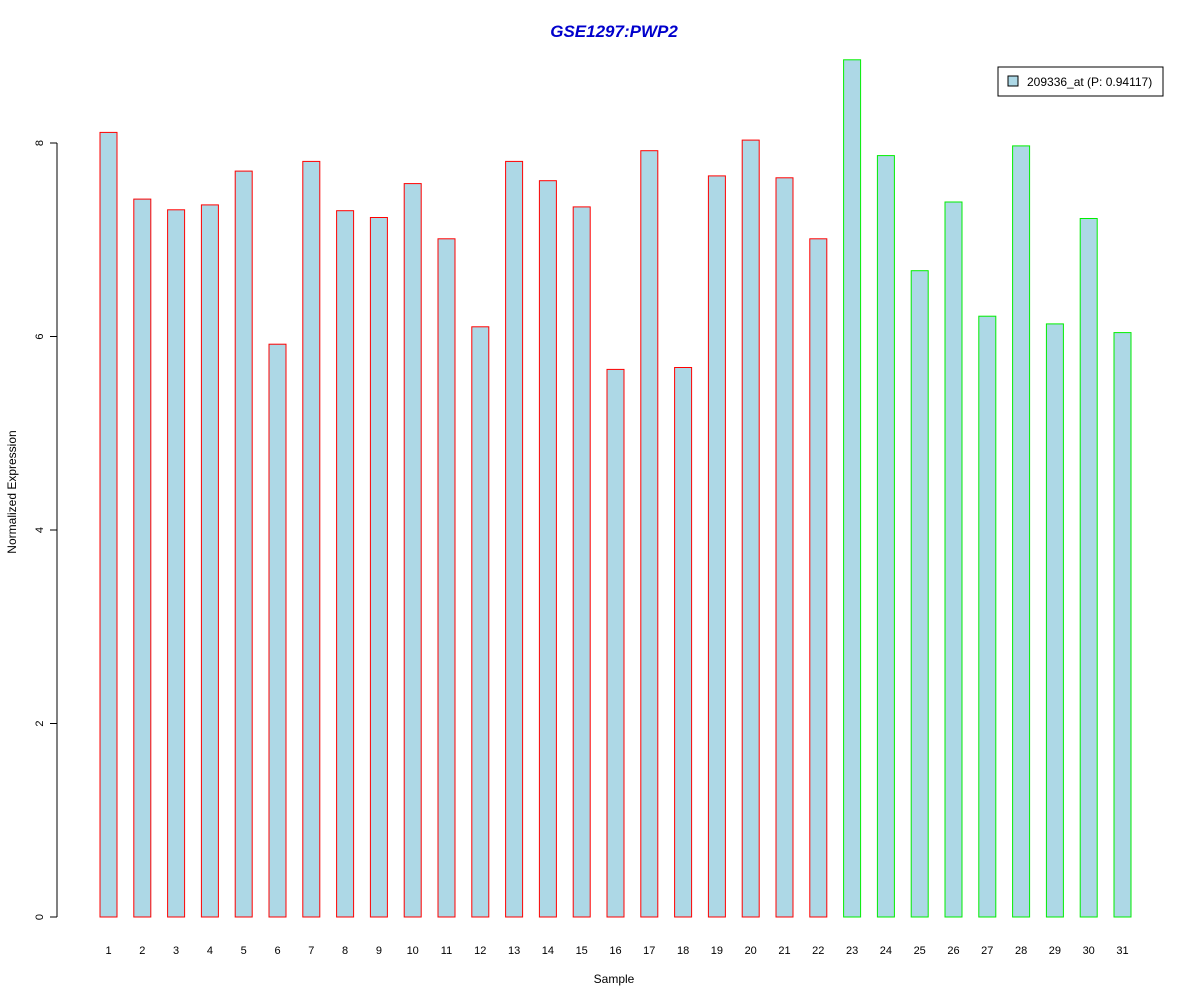  I want to click on x-tick-label: 19, so click(717, 951).